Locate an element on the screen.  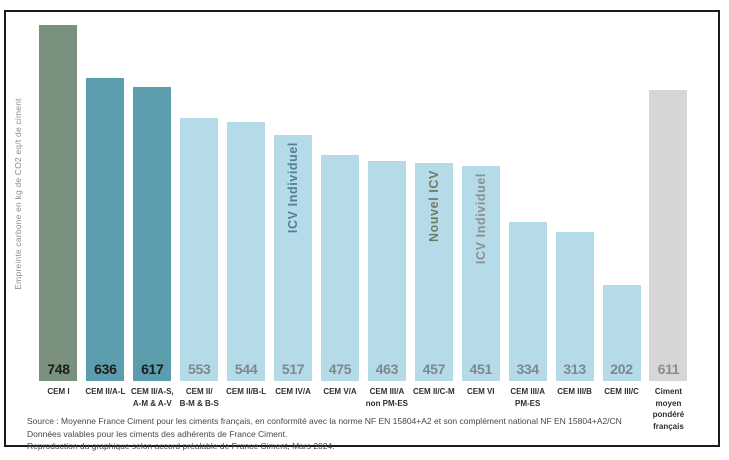
category-label: CEM II/ B-M & B-S is located at coordinates (199, 397).